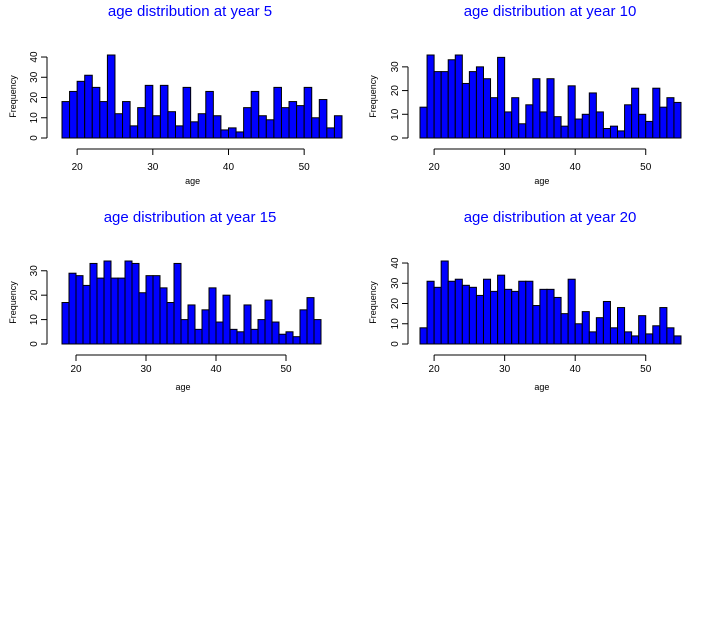 This screenshot has width=716, height=617. Describe the element at coordinates (576, 167) in the screenshot. I see `x-tick-label: 40` at that location.